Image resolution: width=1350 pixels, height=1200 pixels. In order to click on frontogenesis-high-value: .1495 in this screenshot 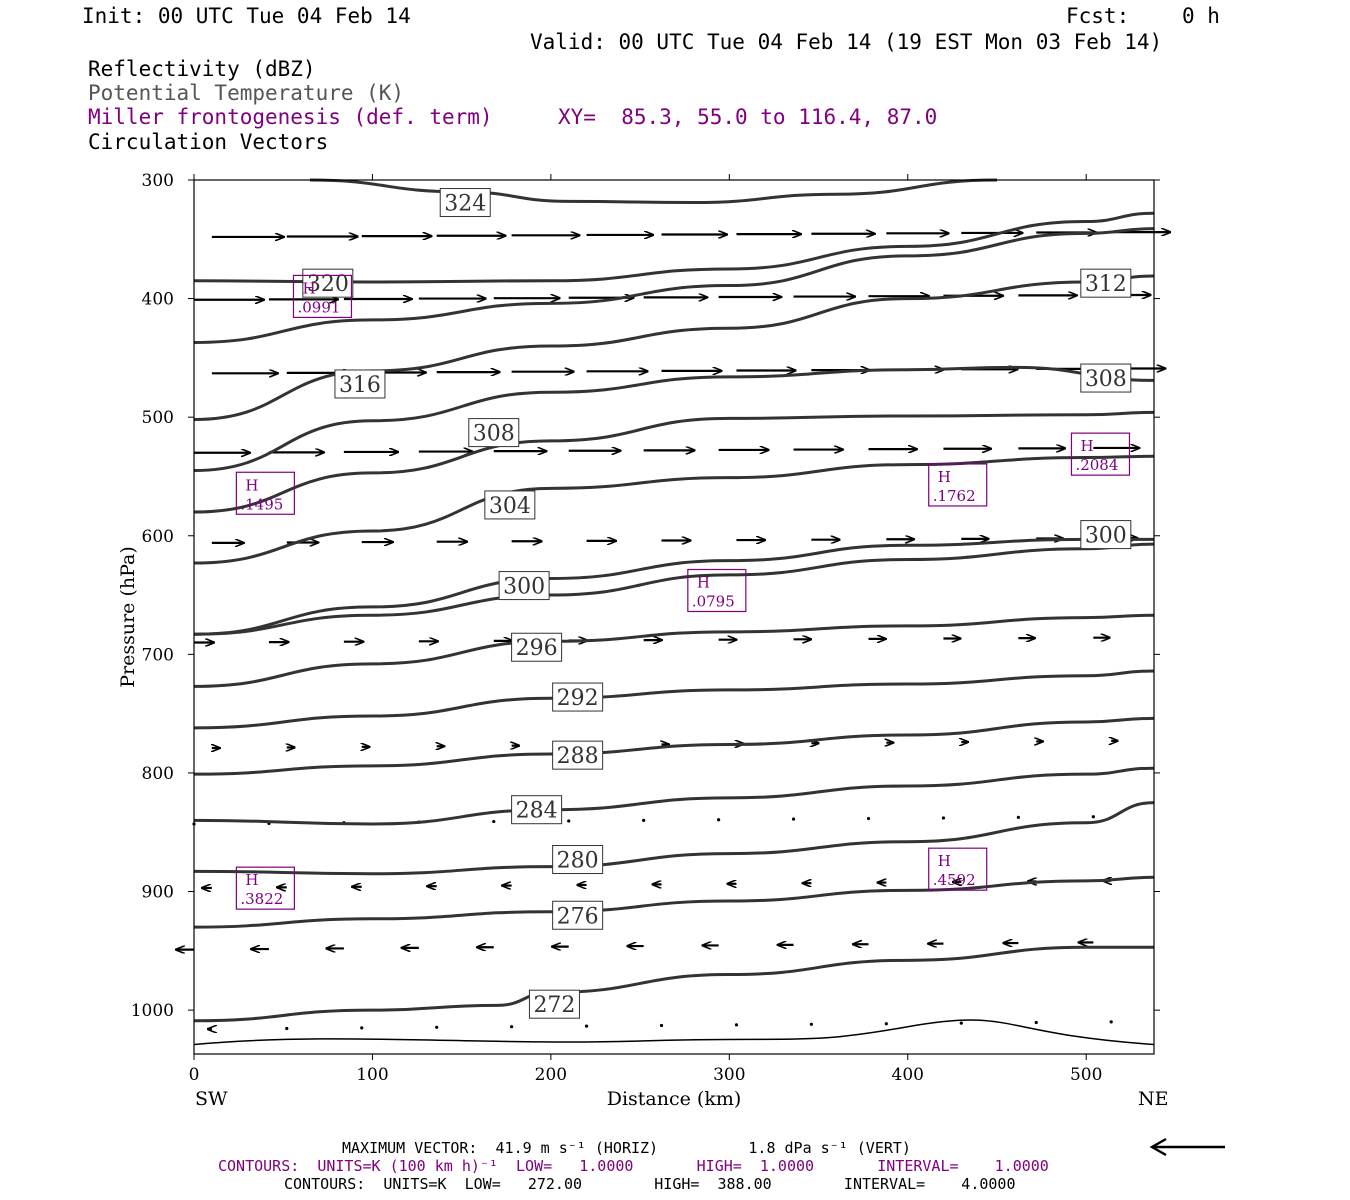, I will do `click(261, 504)`.